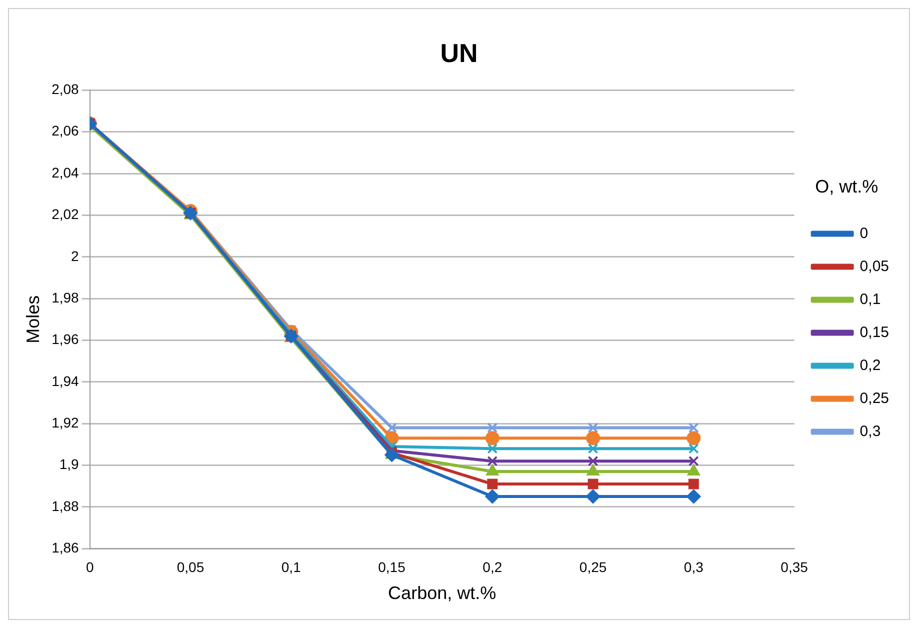  What do you see at coordinates (66, 89) in the screenshot?
I see `y-tick-label: 2,08` at bounding box center [66, 89].